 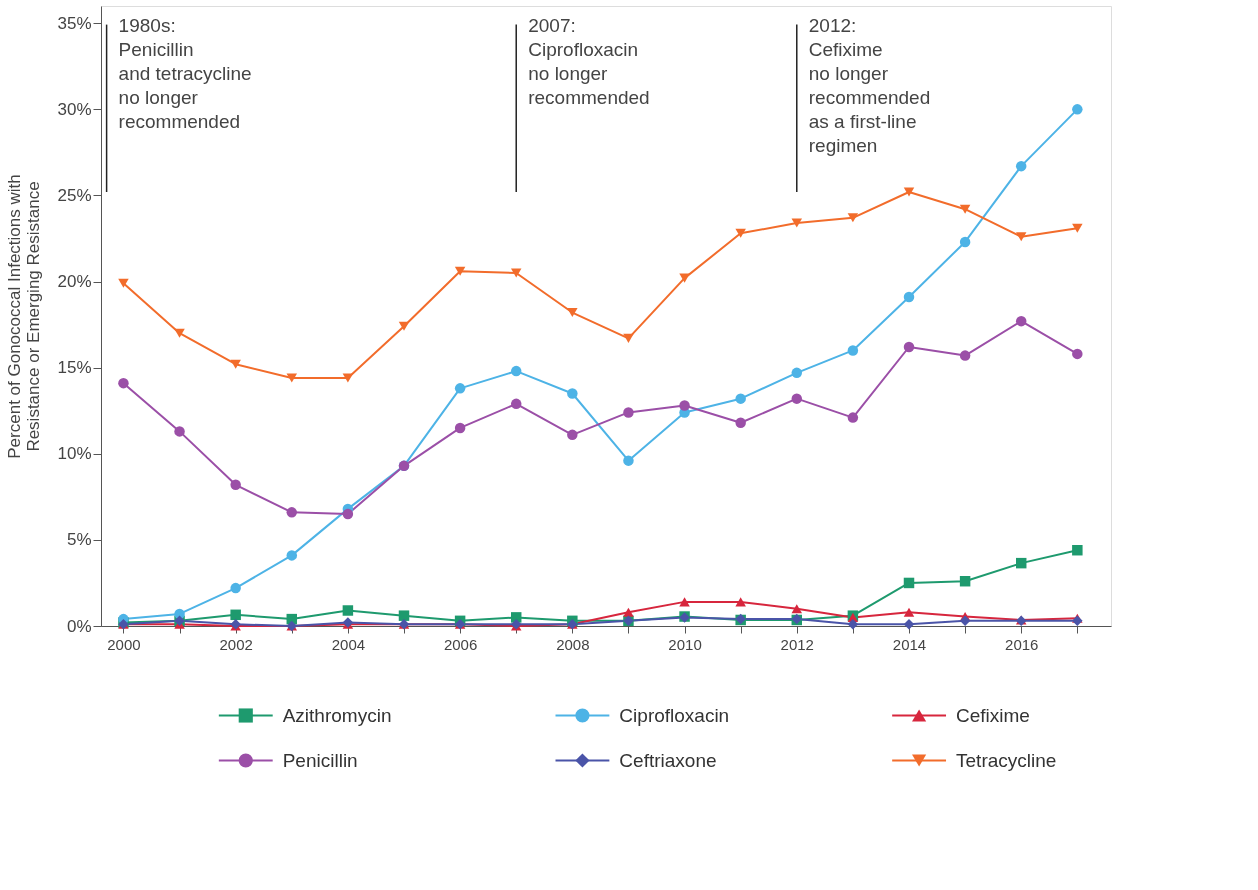 What do you see at coordinates (909, 644) in the screenshot?
I see `x-tick-label: 2014` at bounding box center [909, 644].